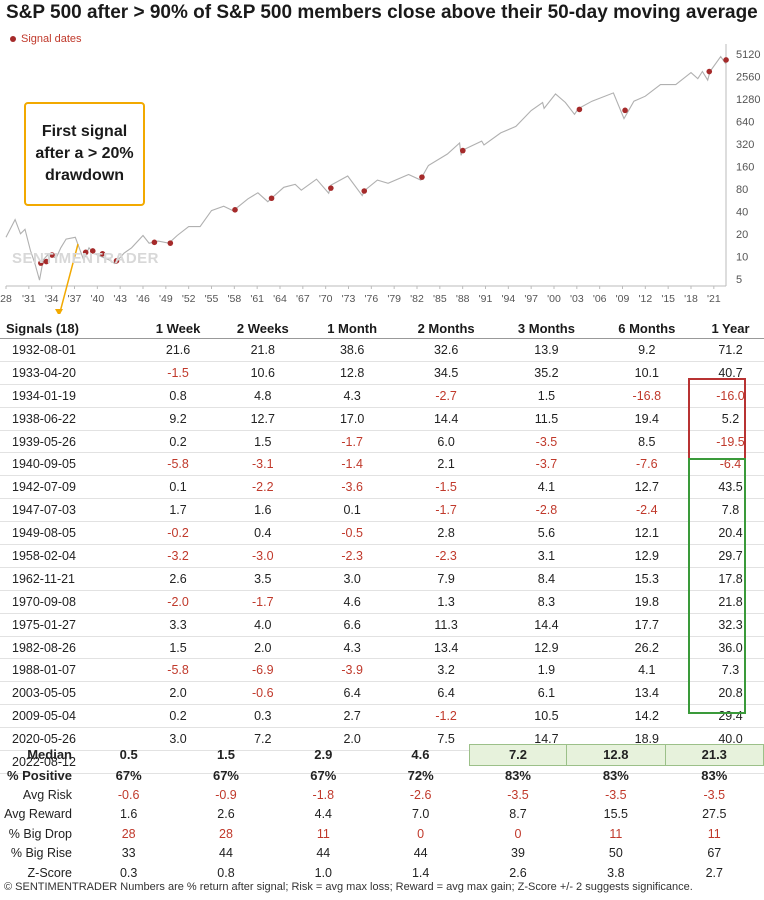 The image size is (764, 900). Describe the element at coordinates (257, 299) in the screenshot. I see `x-tick-label: '61` at that location.